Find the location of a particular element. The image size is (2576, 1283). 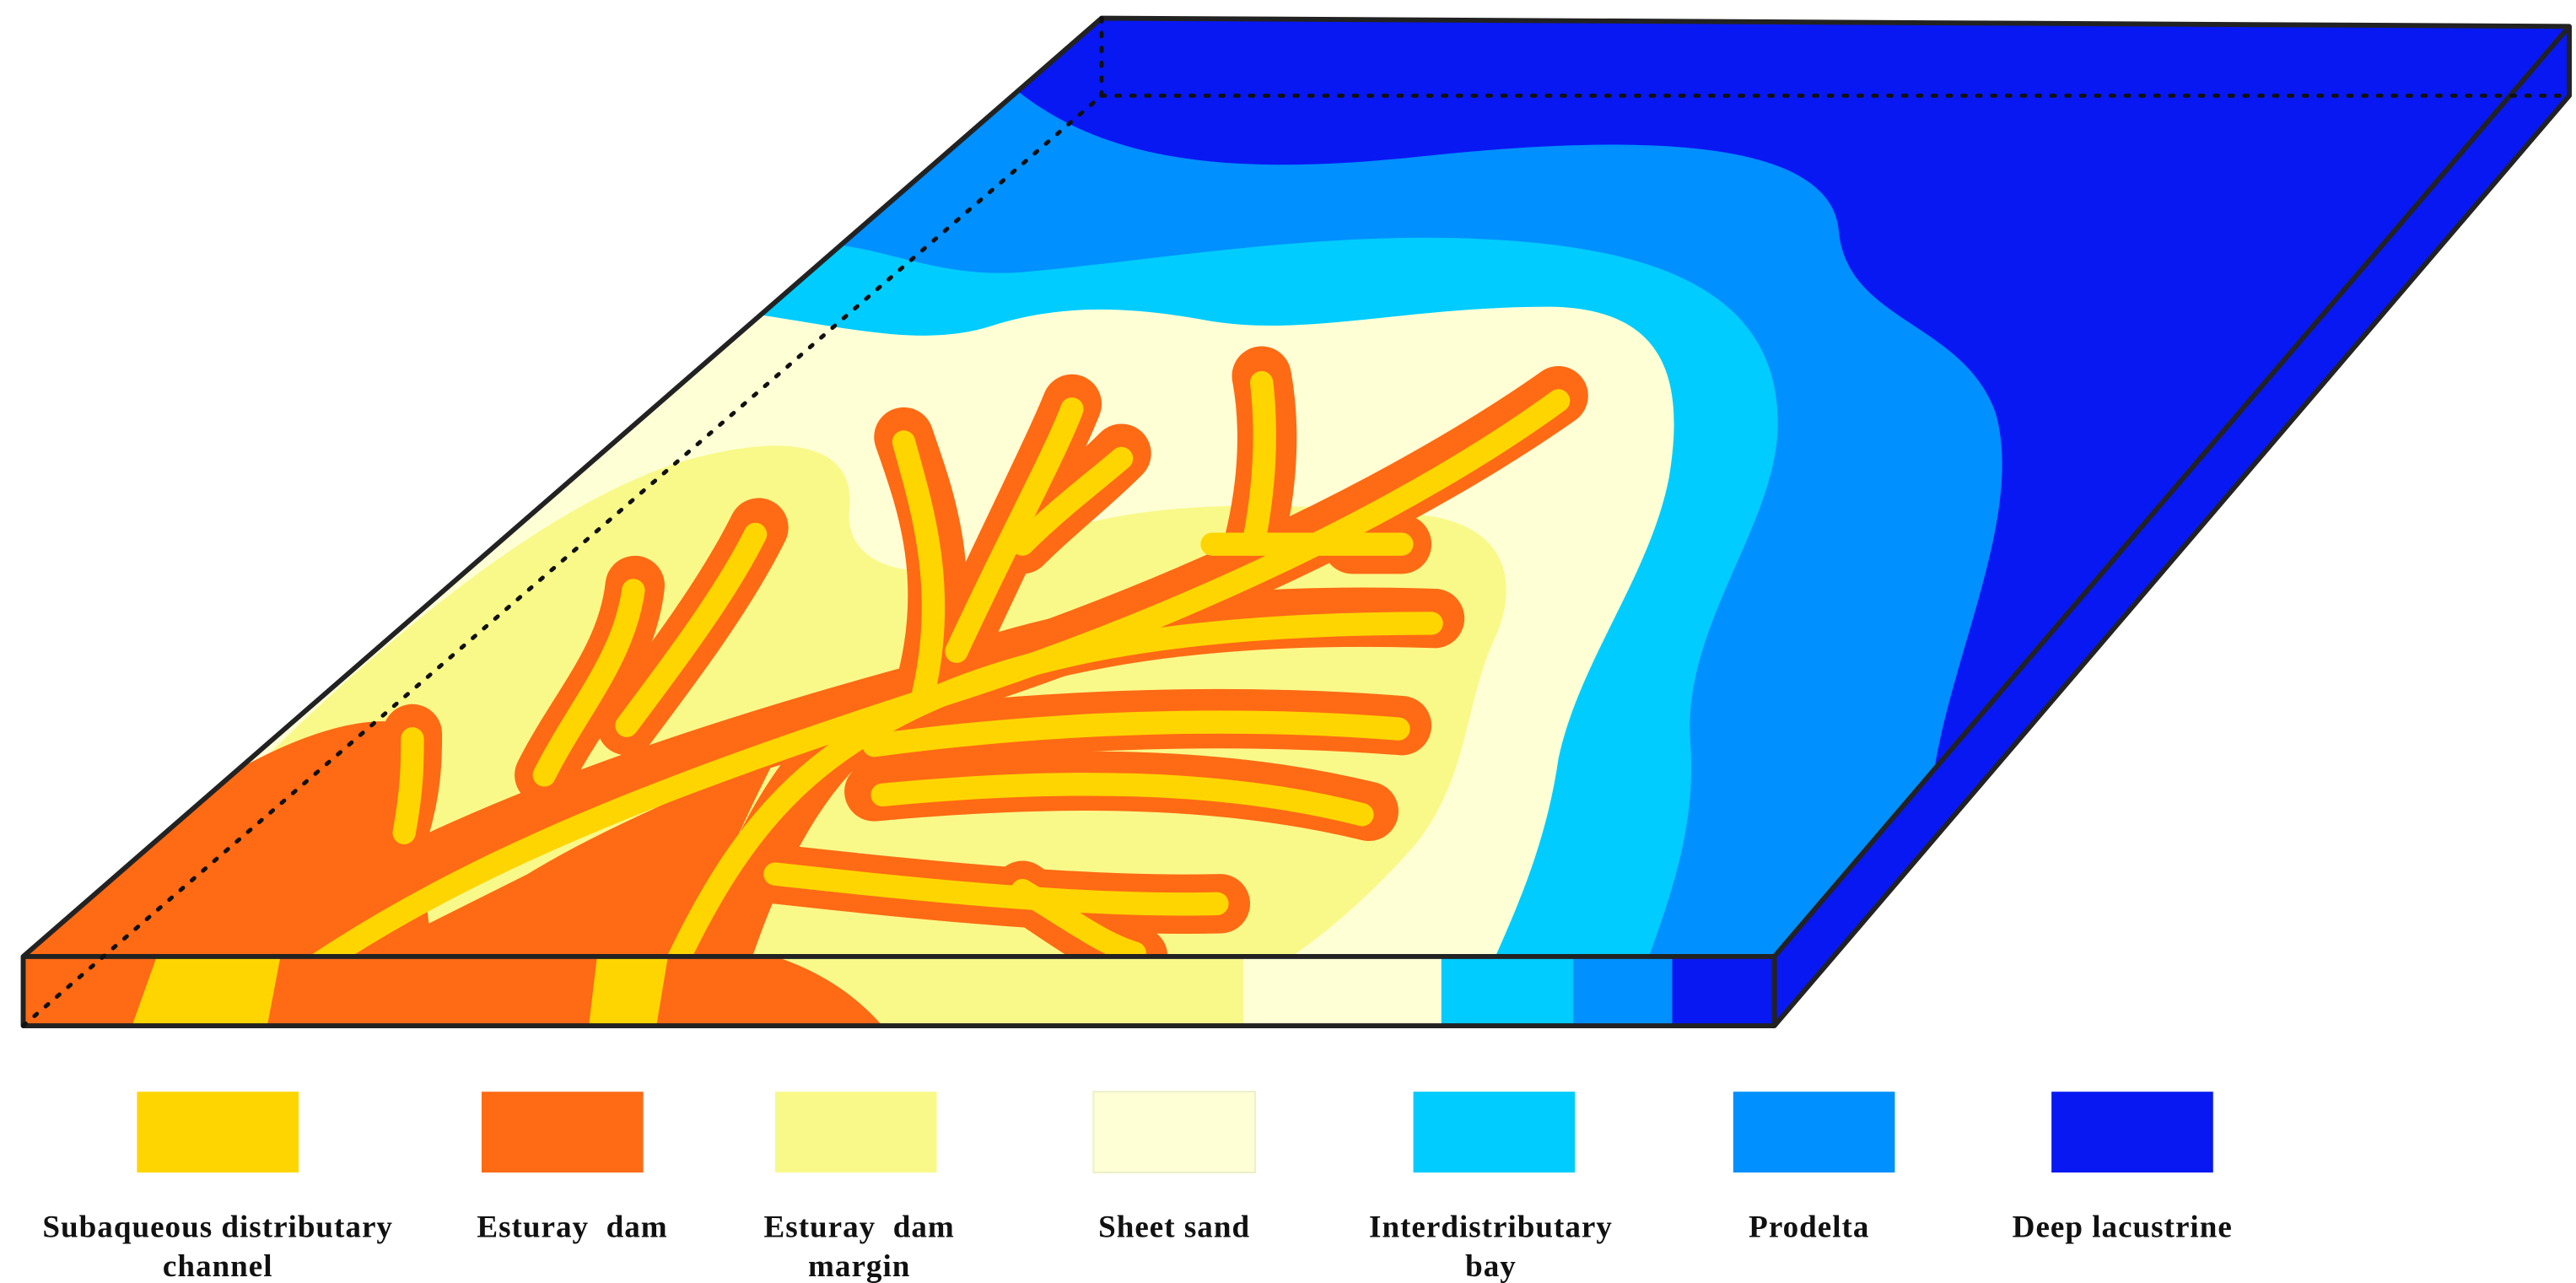

legend-item-interdistributary-bay: Interdistributary bay is located at coordinates (1491, 1187).